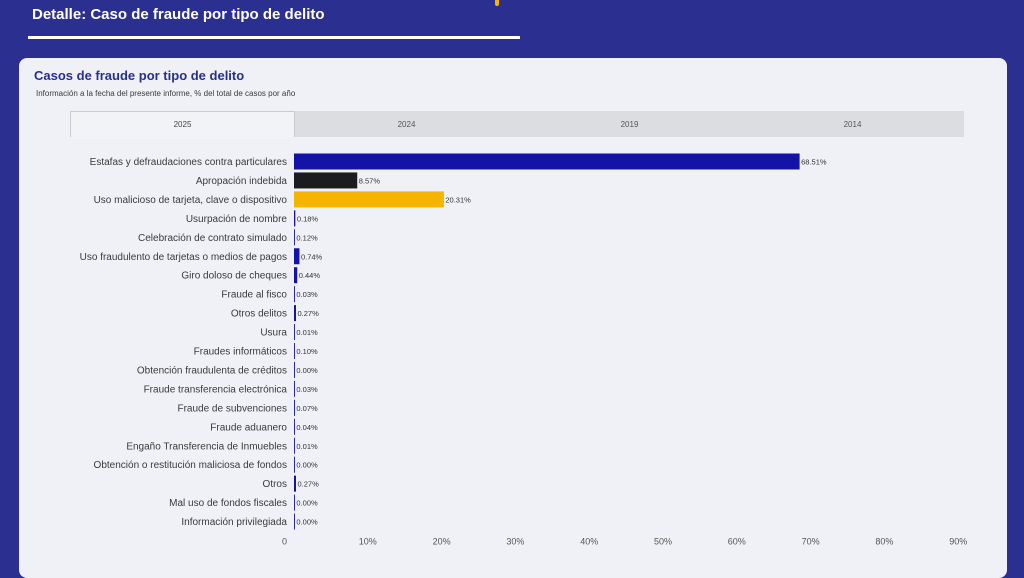 The height and width of the screenshot is (578, 1024). I want to click on x-tick-label: 50%, so click(663, 542).